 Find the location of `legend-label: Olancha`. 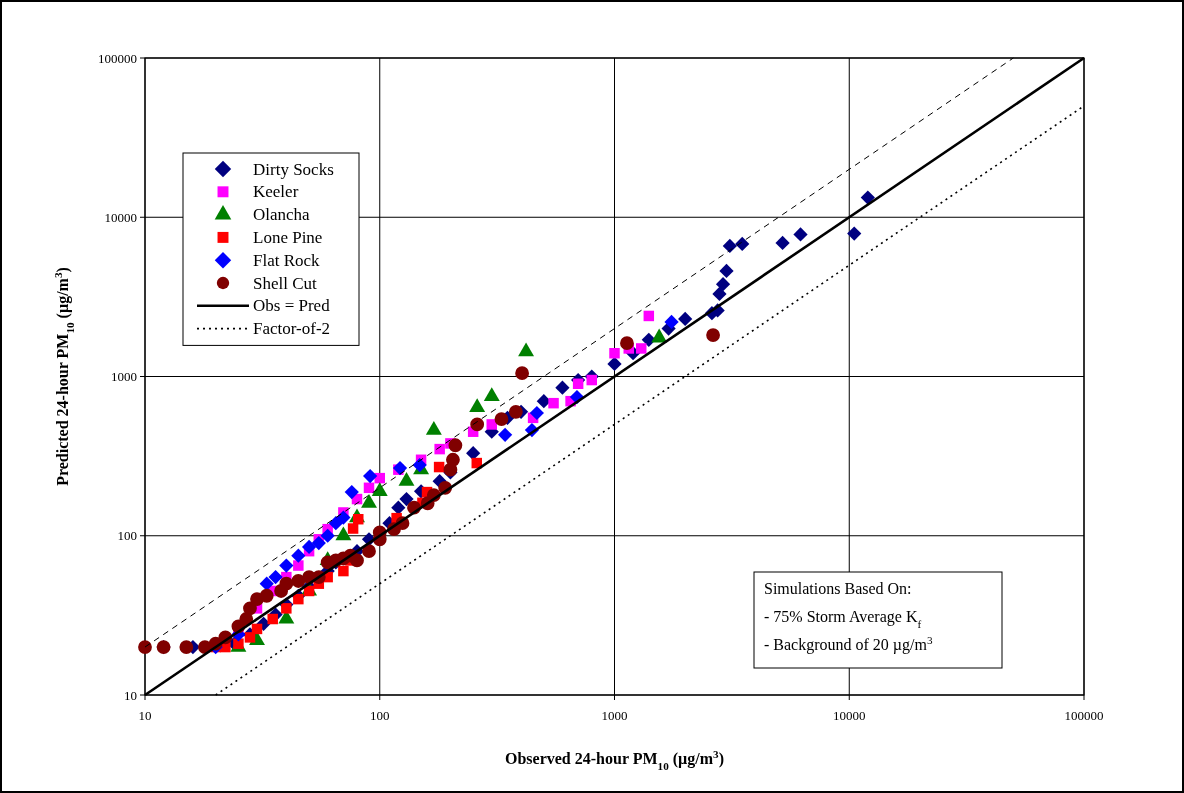

legend-label: Olancha is located at coordinates (282, 215).